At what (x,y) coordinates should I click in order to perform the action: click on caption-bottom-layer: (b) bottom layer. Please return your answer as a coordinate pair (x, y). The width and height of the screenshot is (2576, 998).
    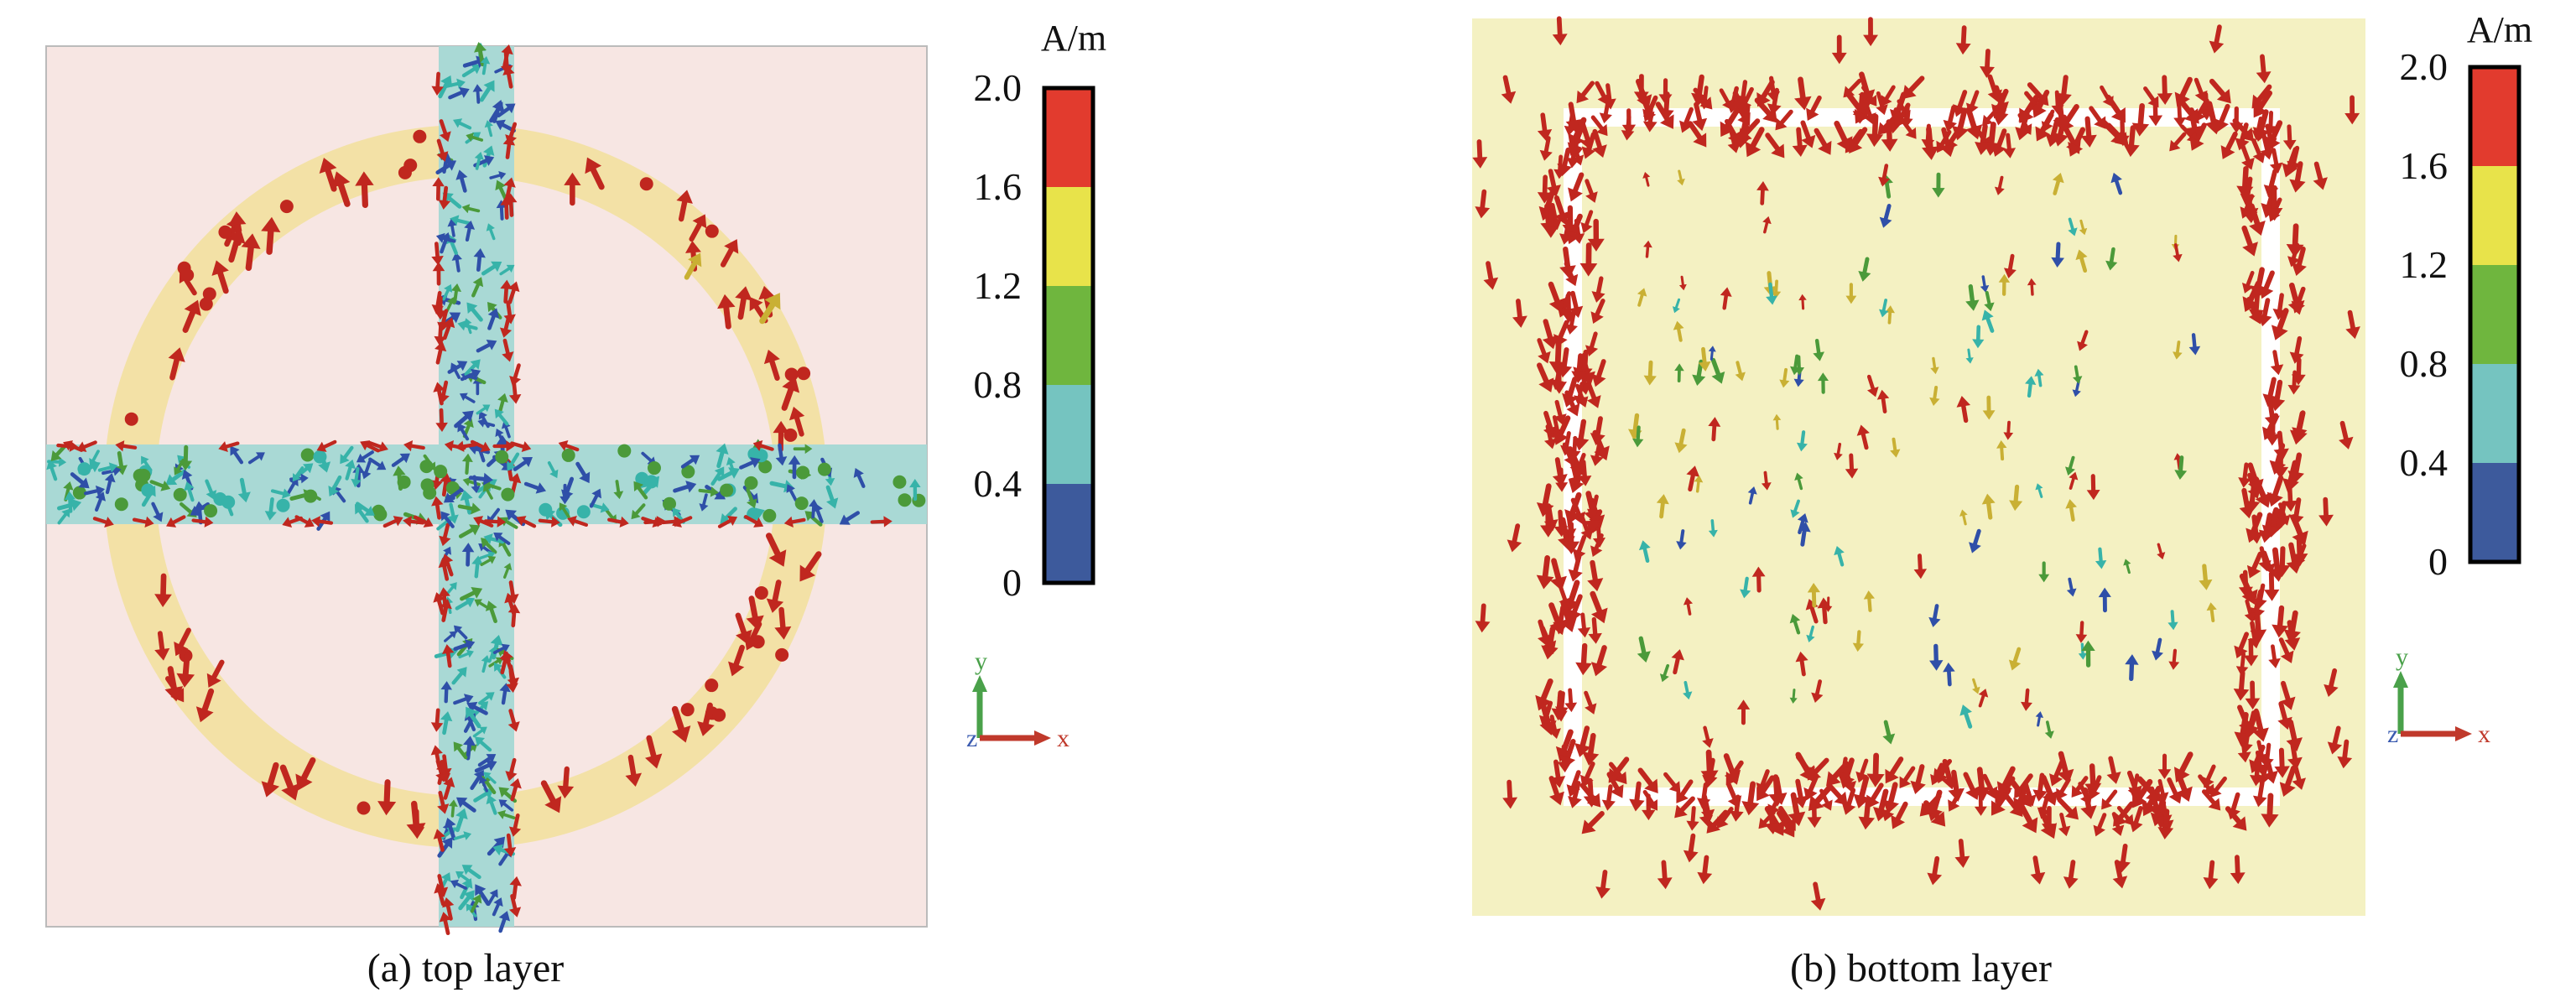
    Looking at the image, I should click on (1921, 968).